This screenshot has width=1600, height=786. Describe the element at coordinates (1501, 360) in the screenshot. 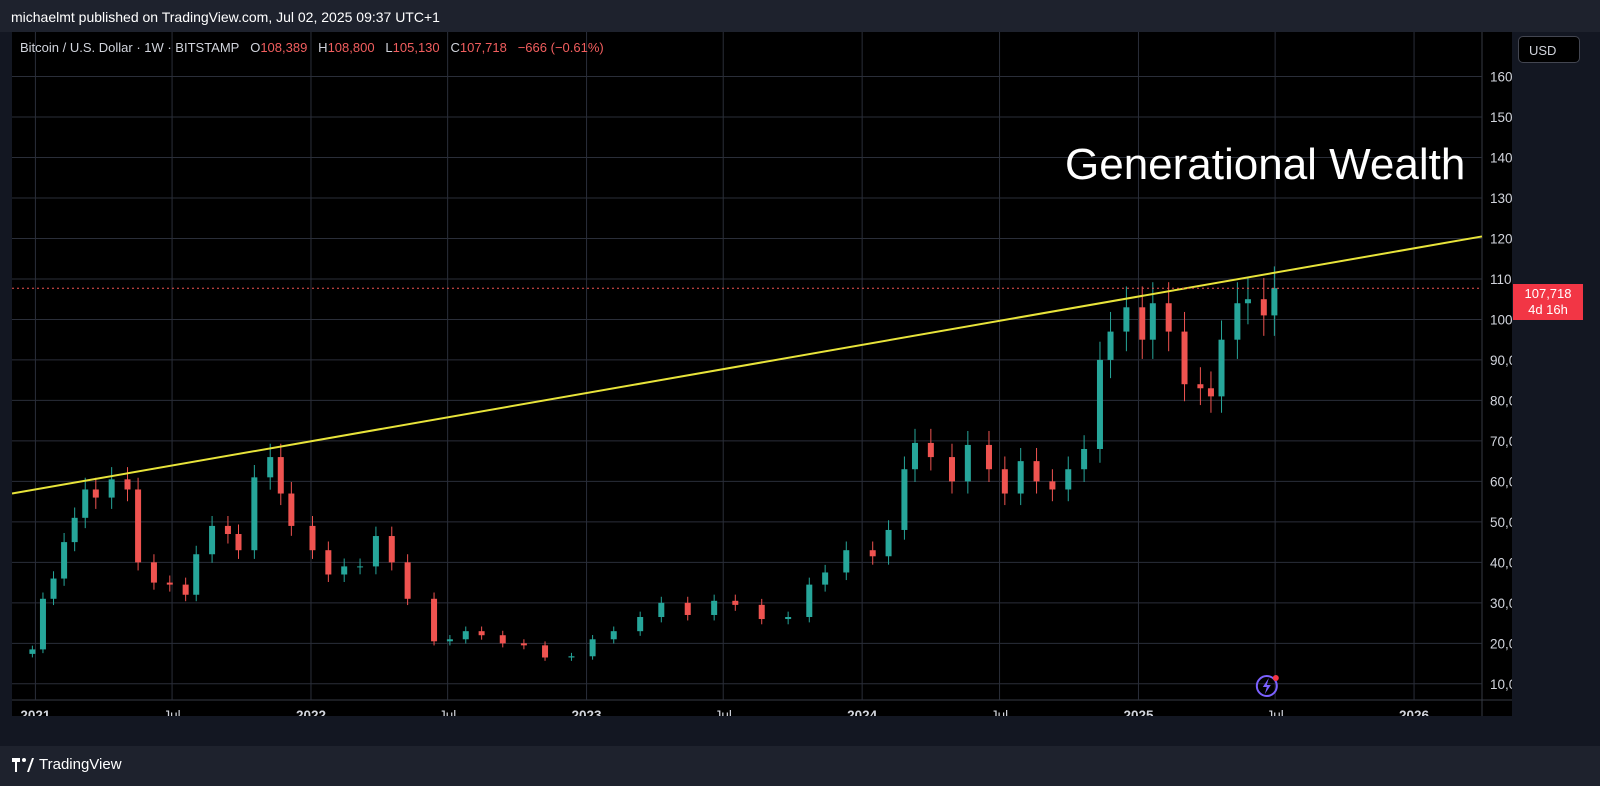

I see `y-tick-label: 90,000` at that location.